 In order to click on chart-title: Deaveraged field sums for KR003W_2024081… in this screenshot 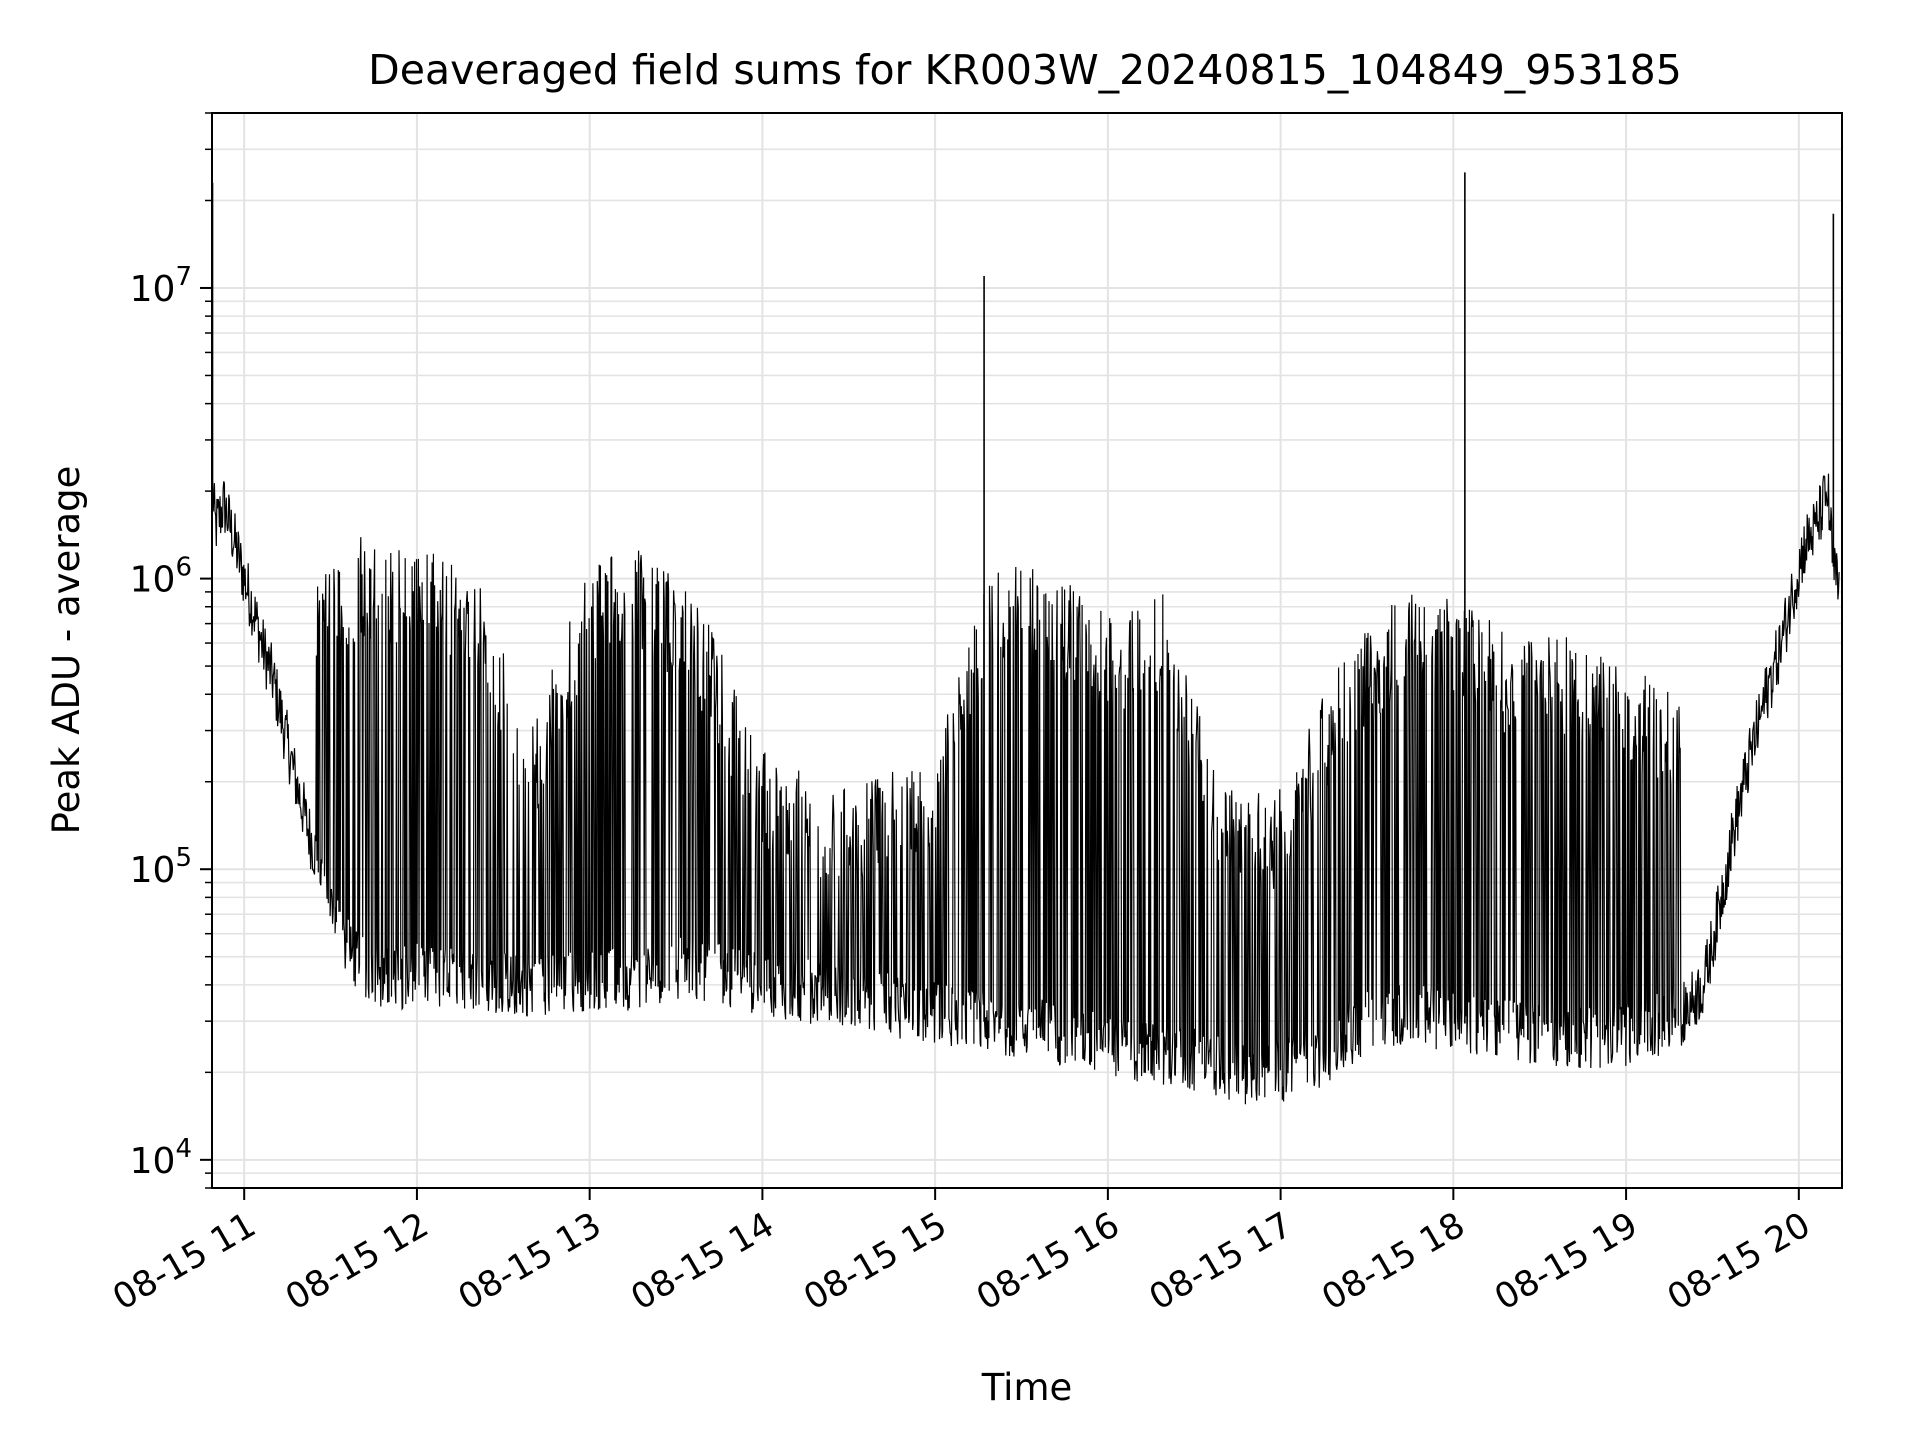, I will do `click(1025, 70)`.